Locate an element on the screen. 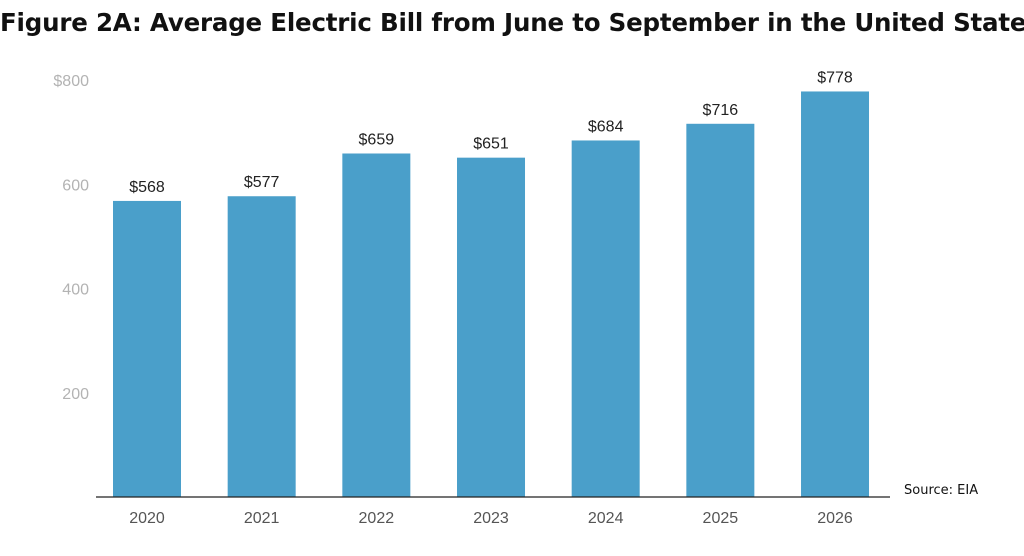 Image resolution: width=1024 pixels, height=556 pixels. y-tick-label: 600 is located at coordinates (75, 185).